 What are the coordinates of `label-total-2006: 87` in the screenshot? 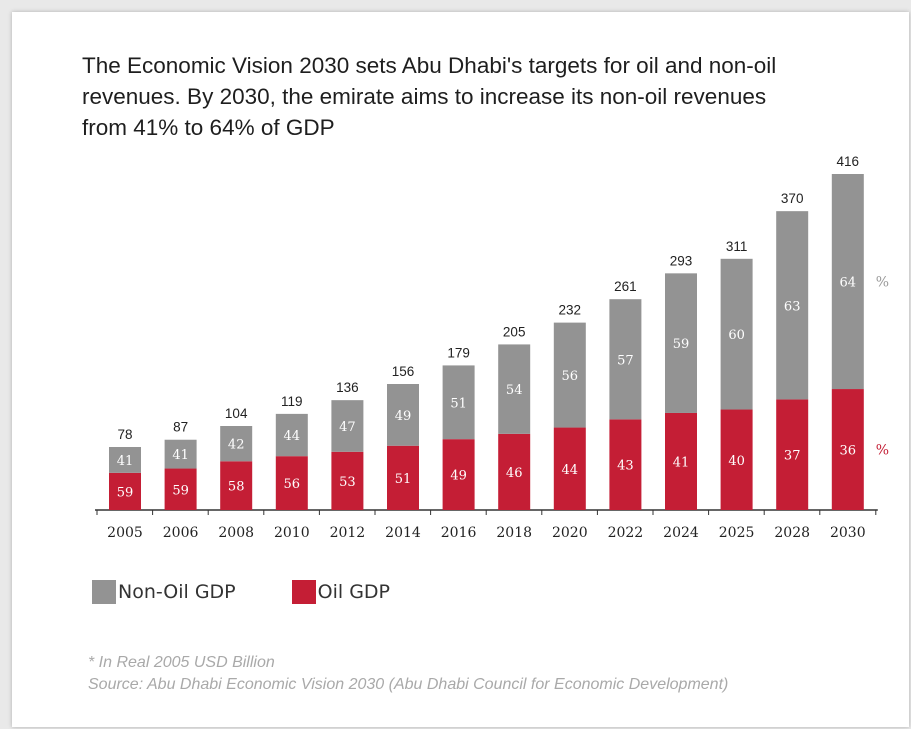 It's located at (180, 427).